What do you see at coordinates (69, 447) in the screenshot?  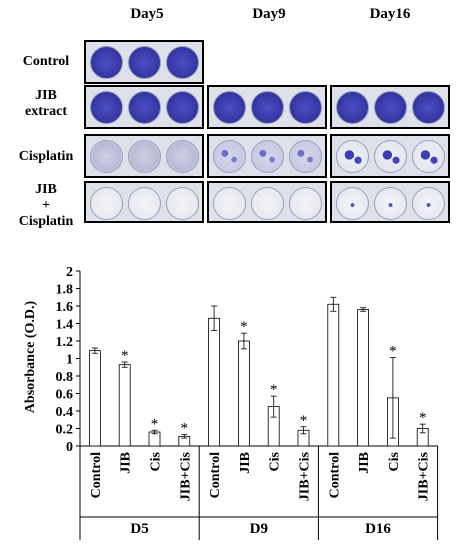 I see `y-tick-label: 0` at bounding box center [69, 447].